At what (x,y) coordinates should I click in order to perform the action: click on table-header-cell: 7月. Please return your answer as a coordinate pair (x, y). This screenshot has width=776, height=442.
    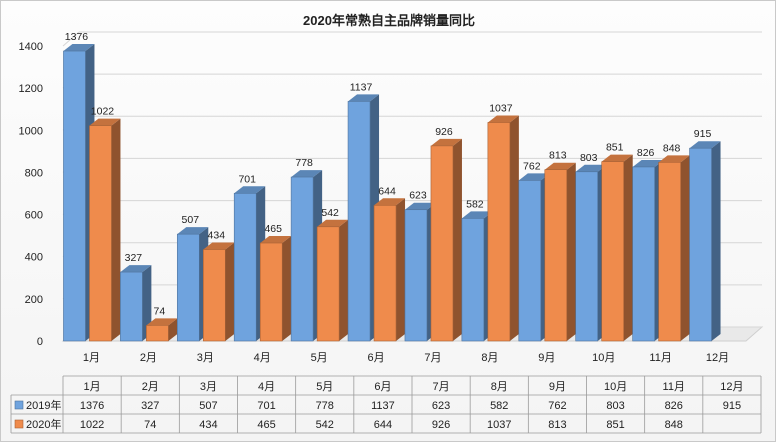
    Looking at the image, I should click on (441, 387).